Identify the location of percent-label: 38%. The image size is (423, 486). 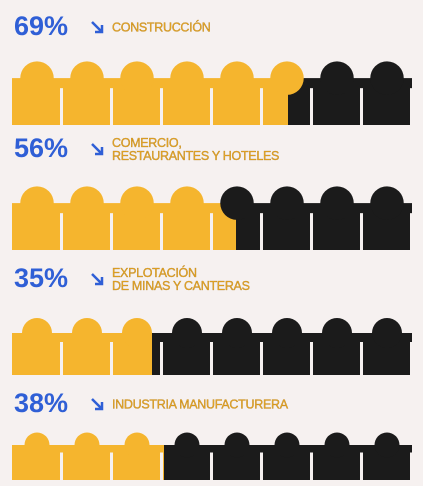
(41, 403).